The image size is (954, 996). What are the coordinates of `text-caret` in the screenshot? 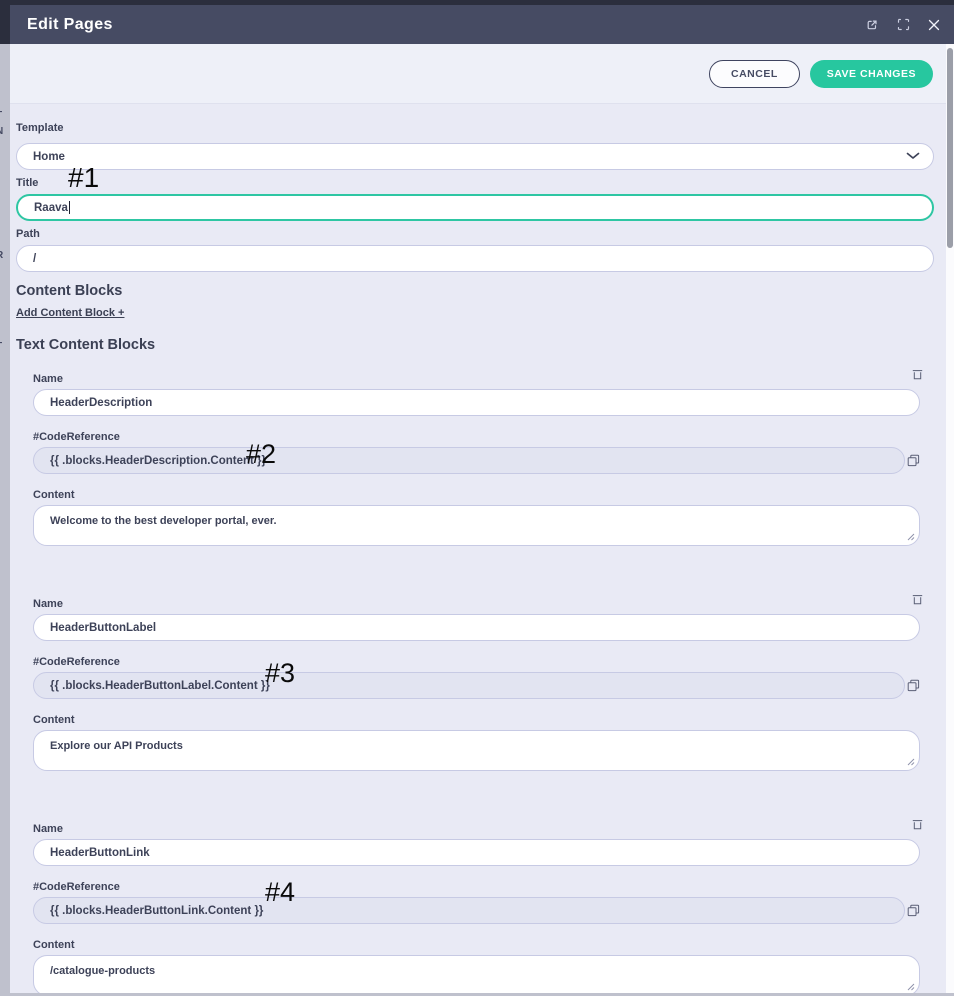 It's located at (69, 207).